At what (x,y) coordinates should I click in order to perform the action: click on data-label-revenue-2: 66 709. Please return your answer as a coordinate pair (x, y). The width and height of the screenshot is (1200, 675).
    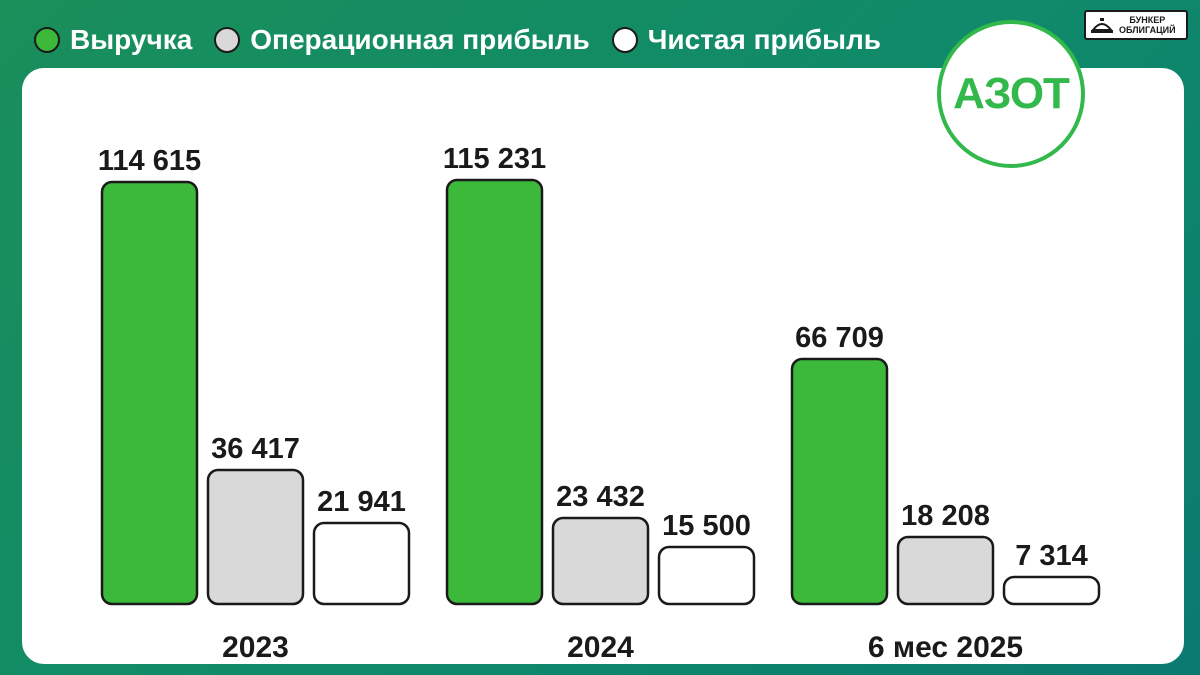
    Looking at the image, I should click on (839, 338).